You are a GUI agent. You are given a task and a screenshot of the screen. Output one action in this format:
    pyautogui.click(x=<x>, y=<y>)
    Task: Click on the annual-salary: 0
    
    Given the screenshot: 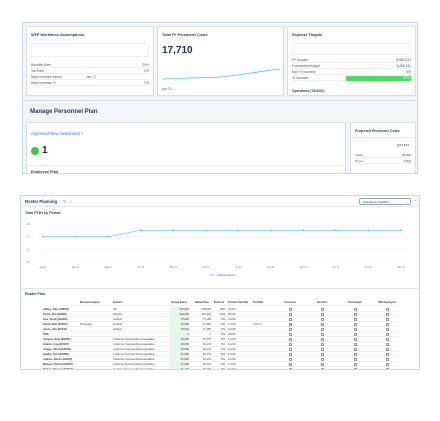 What is the action you would take?
    pyautogui.click(x=179, y=334)
    